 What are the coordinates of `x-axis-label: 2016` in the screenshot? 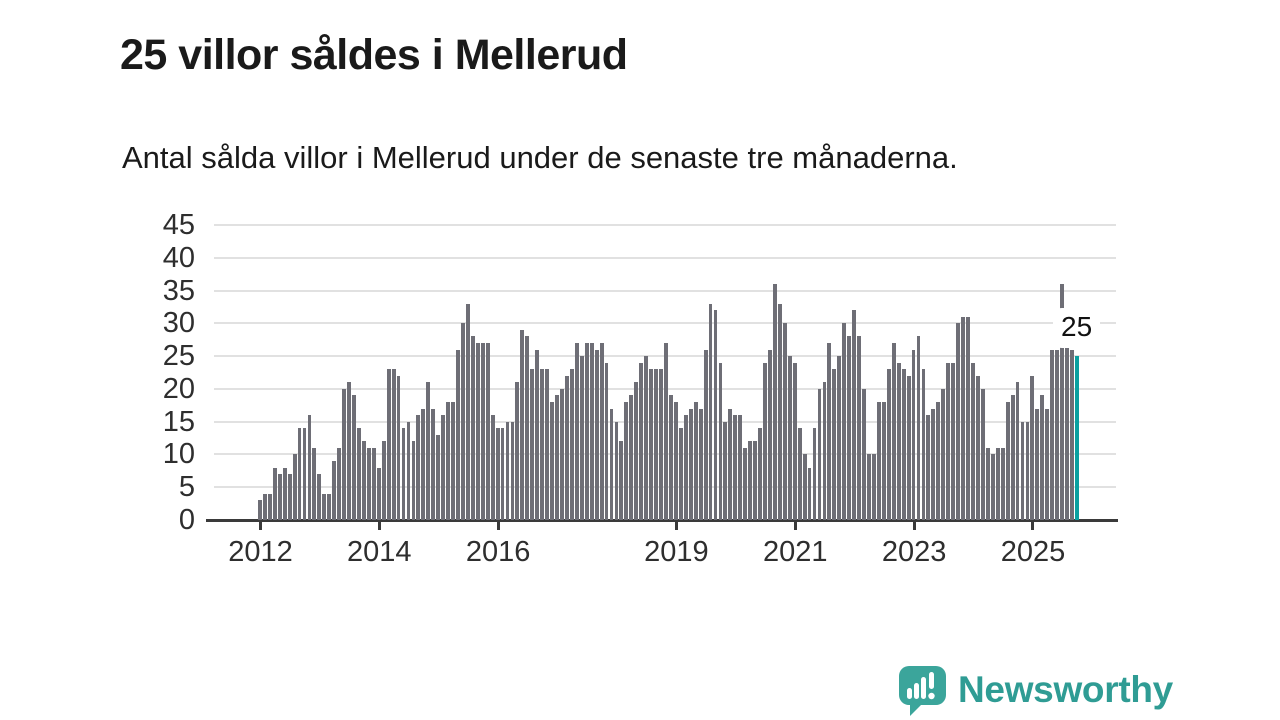 It's located at (498, 552).